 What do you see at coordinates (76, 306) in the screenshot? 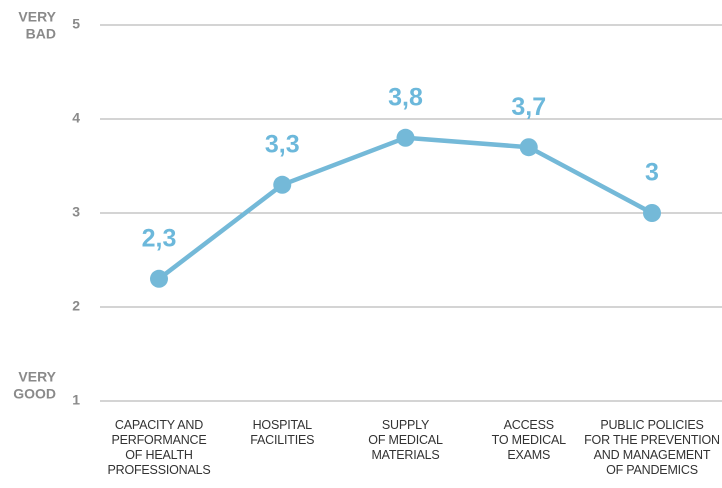
I see `y-tick-label: 2` at bounding box center [76, 306].